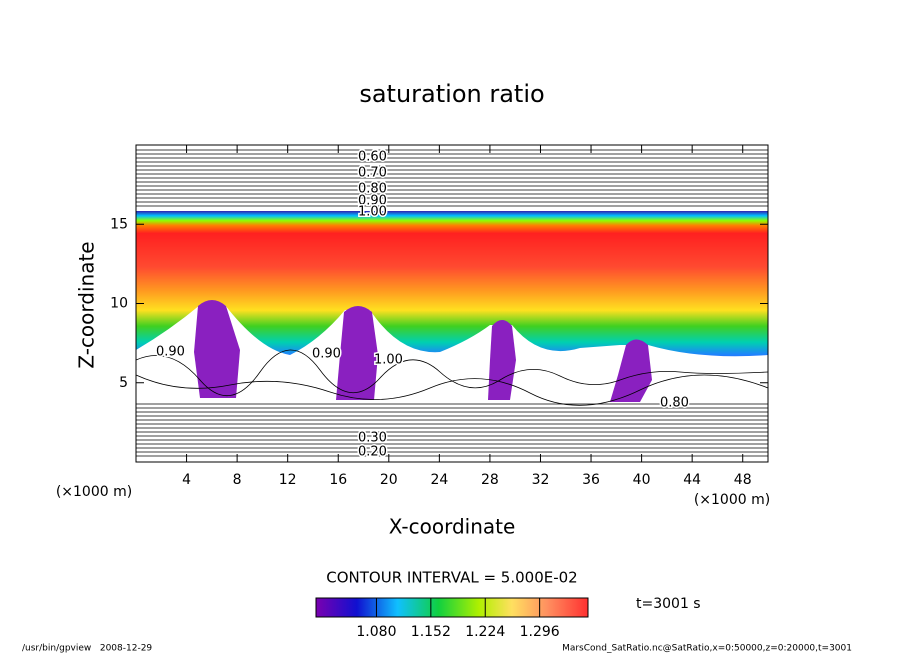  Describe the element at coordinates (668, 604) in the screenshot. I see `time-label: t=3001 s` at that location.